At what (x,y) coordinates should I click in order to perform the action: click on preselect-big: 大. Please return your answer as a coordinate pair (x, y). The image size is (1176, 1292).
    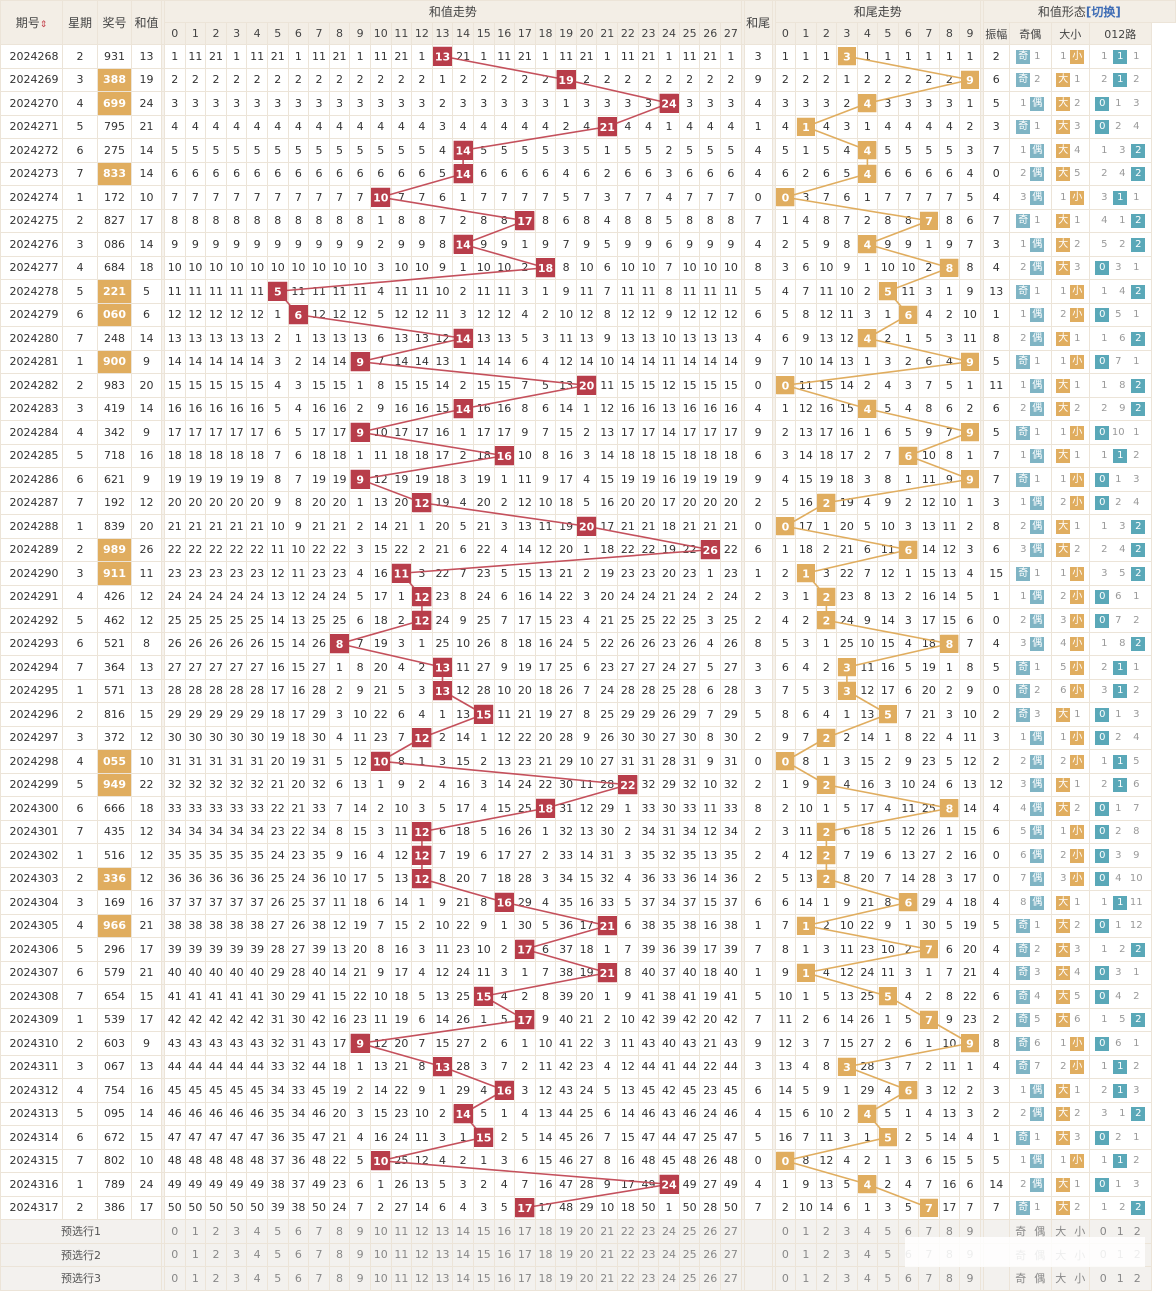
    Looking at the image, I should click on (1061, 1279).